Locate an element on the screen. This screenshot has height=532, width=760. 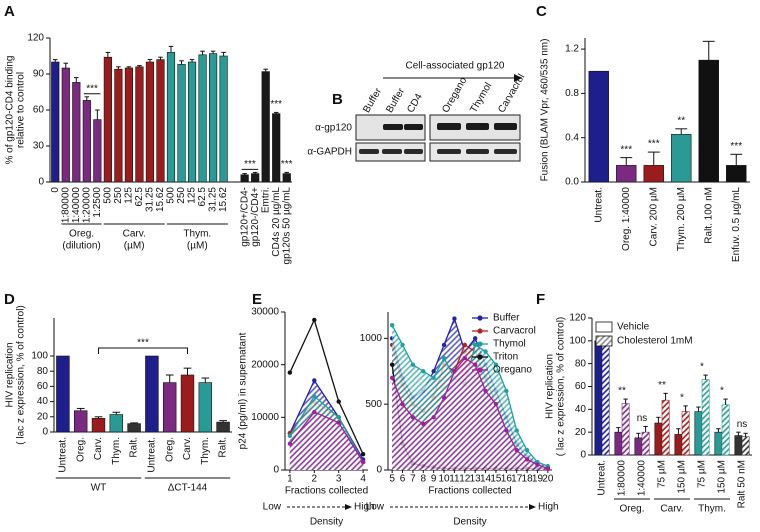
significance-bracket is located at coordinates (143, 350).